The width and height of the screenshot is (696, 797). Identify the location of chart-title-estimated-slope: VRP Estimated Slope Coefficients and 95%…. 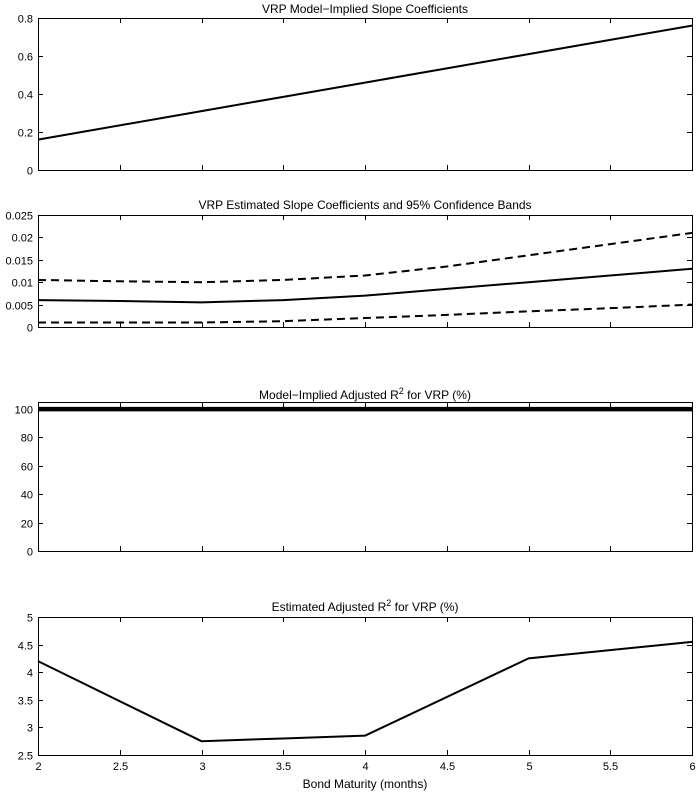
(365, 205).